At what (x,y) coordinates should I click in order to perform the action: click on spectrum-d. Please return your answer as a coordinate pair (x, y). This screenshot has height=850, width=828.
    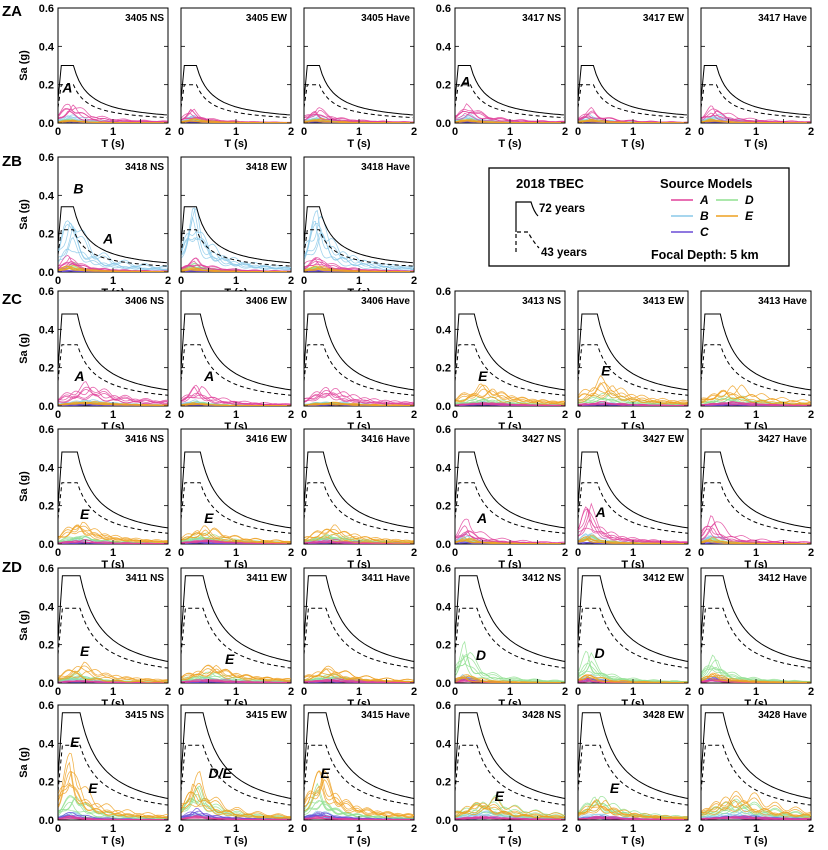
    Looking at the image, I should click on (359, 800).